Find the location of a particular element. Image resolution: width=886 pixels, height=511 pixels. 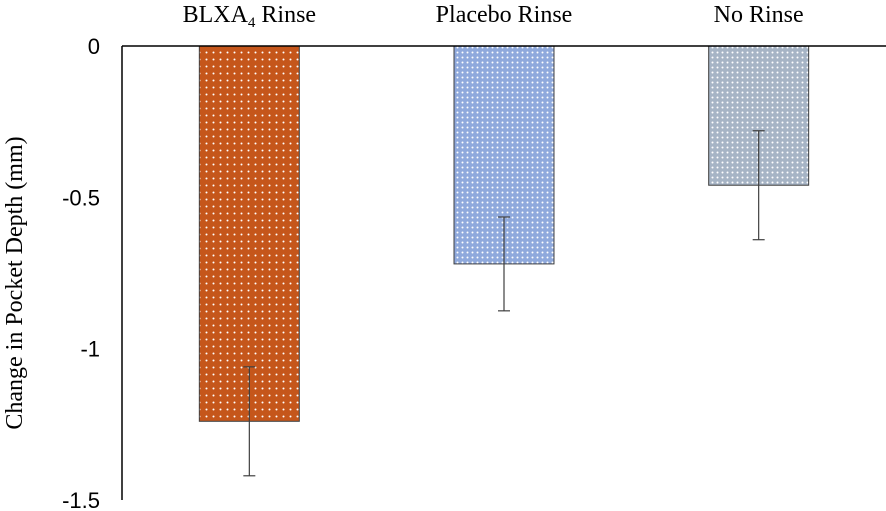

y-axis-title: Change in Pocket Depth (mm) is located at coordinates (15, 282).